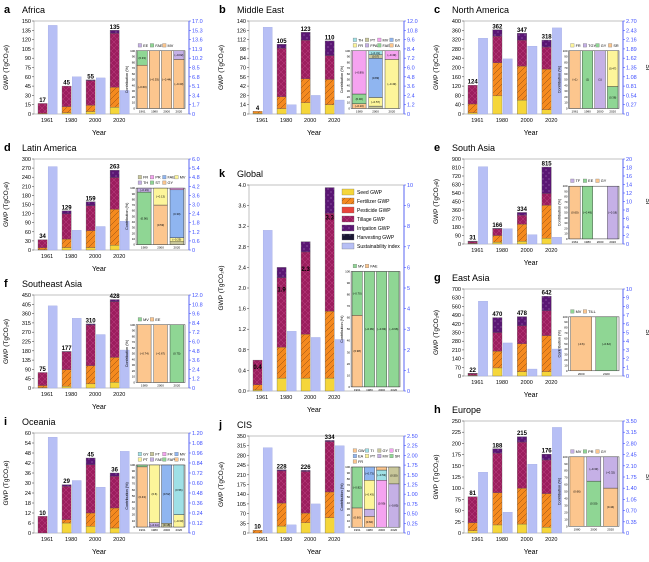  What do you see at coordinates (6, 284) in the screenshot?
I see `panel-letter: f` at bounding box center [6, 284].